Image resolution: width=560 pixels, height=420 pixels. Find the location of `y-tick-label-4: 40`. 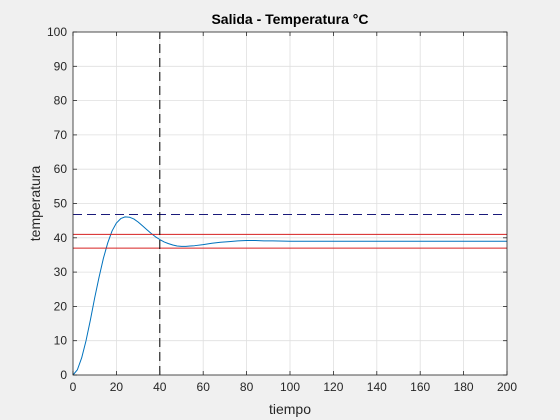

y-tick-label-4: 40 is located at coordinates (61, 238).